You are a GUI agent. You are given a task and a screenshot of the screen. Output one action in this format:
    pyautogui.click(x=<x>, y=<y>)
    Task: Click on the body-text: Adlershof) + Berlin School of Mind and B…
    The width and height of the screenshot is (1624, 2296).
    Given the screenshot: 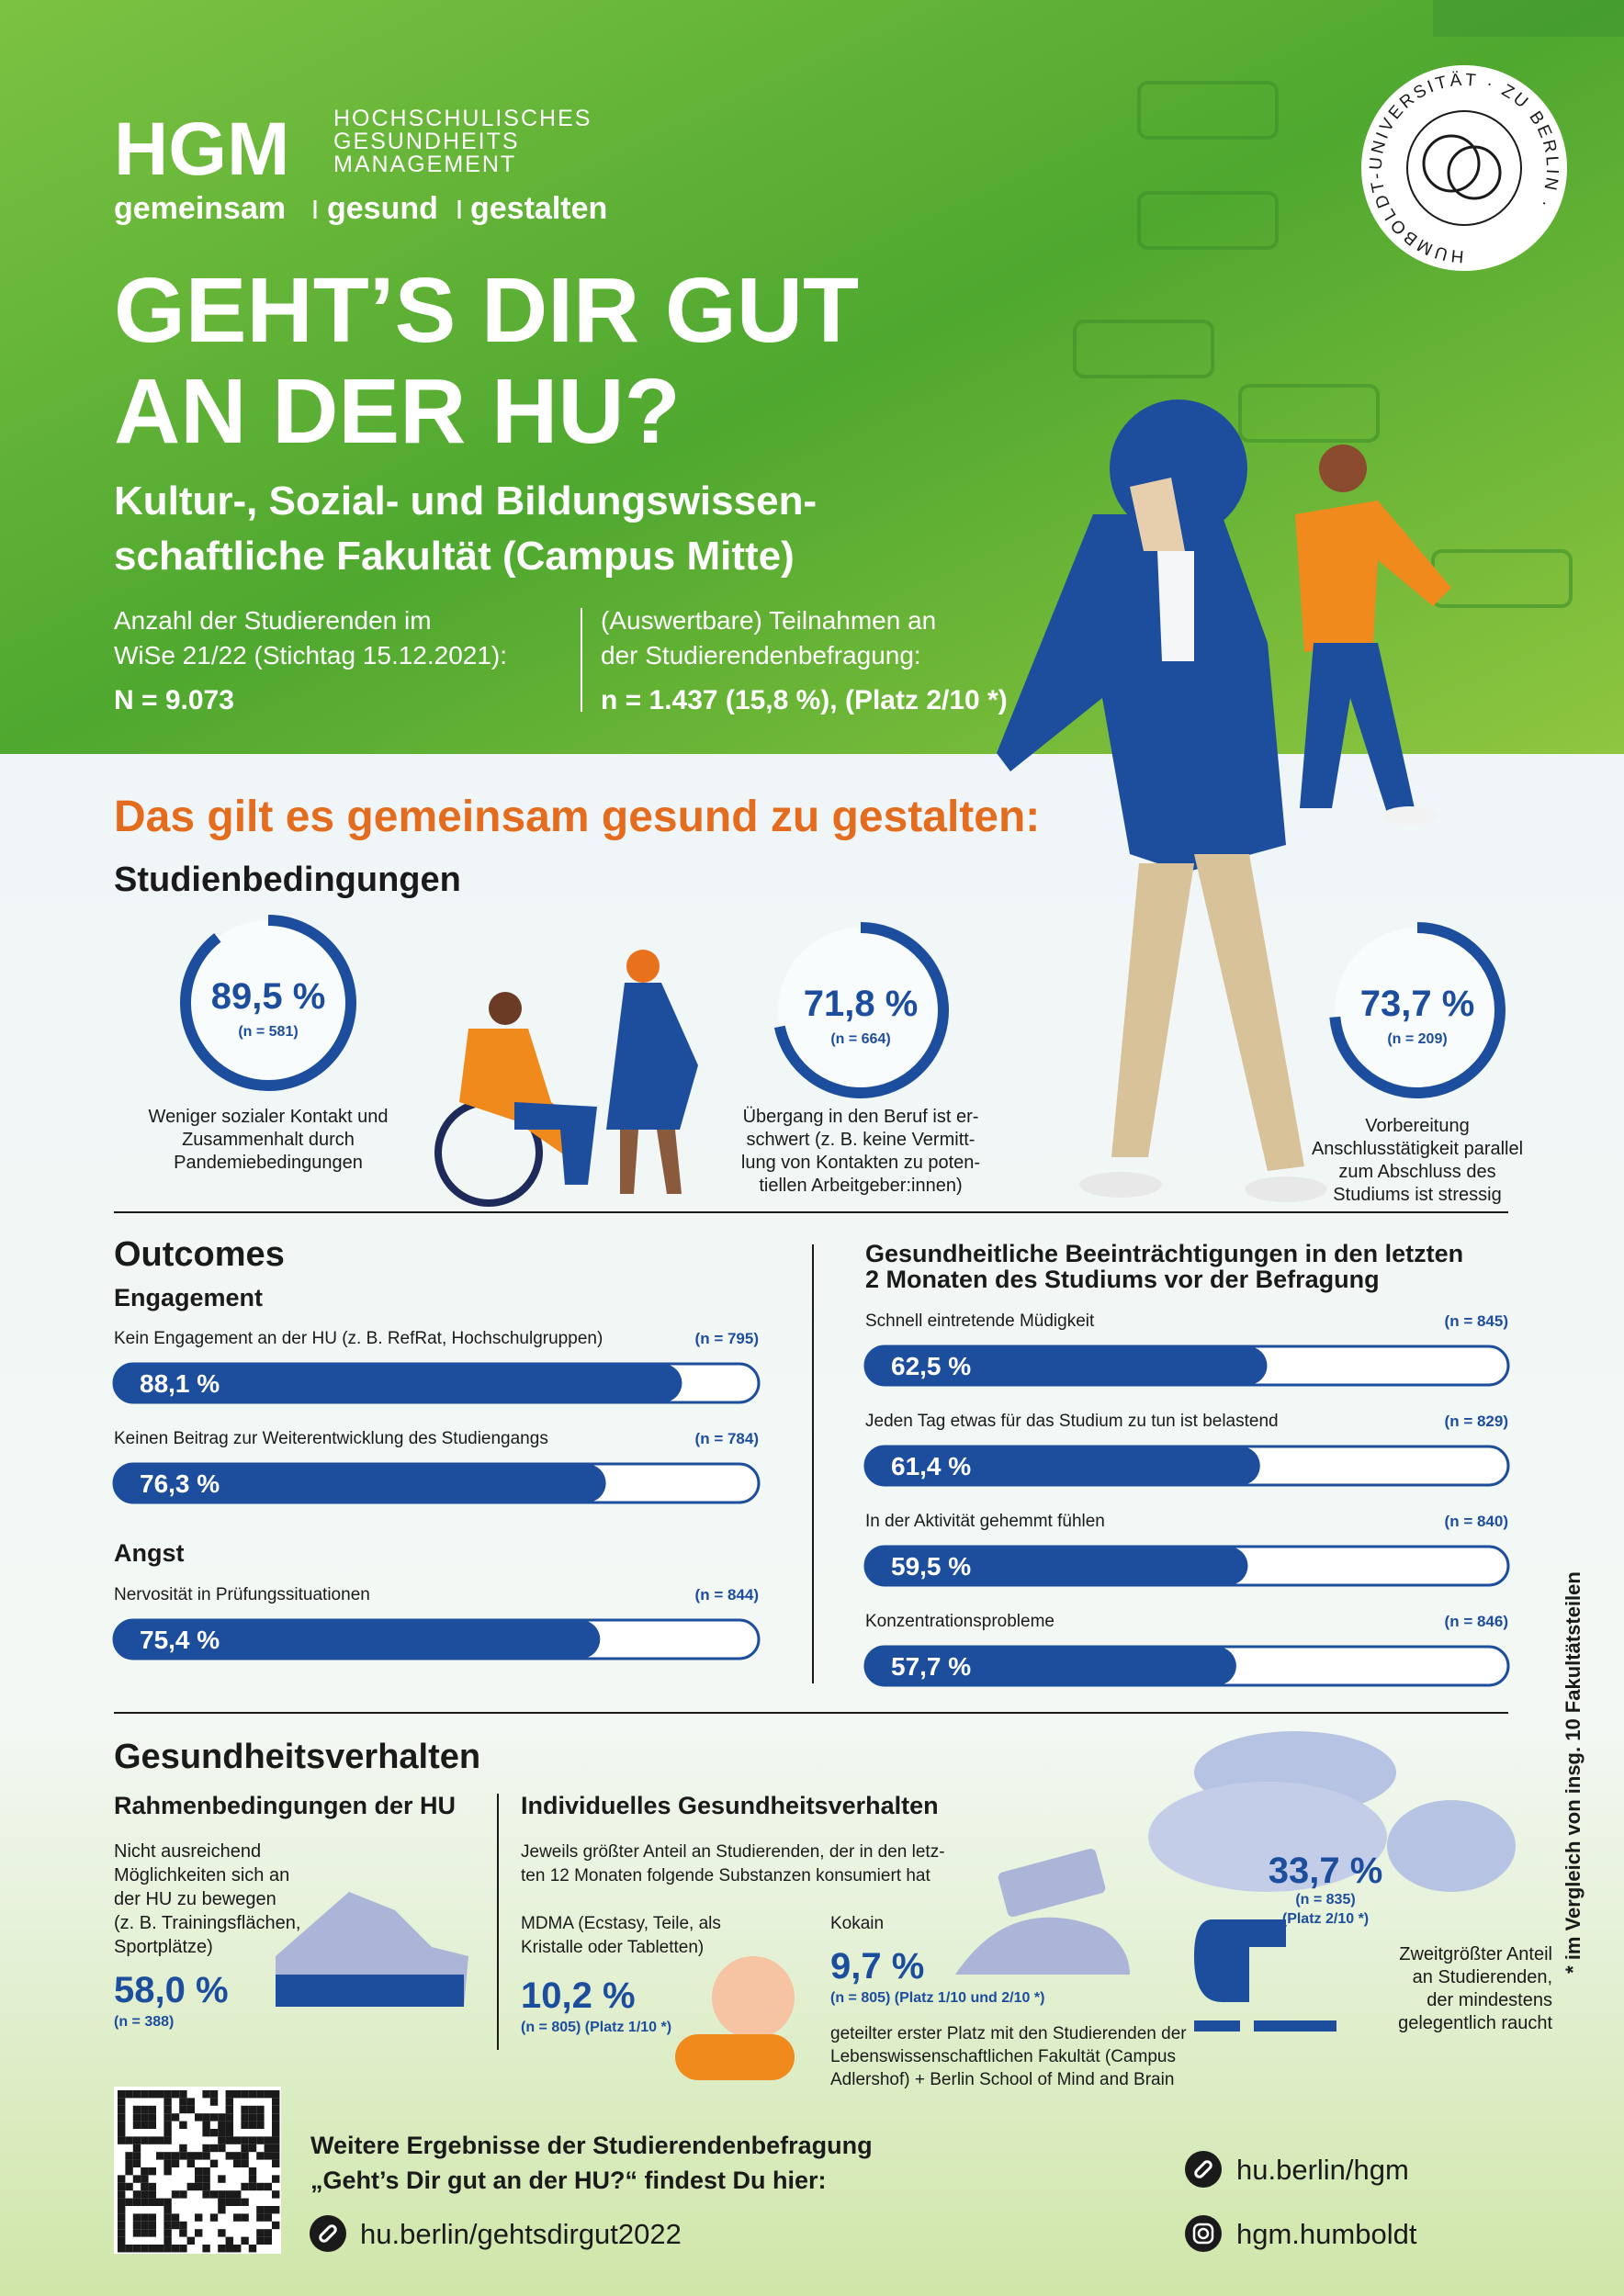 What is the action you would take?
    pyautogui.click(x=1002, y=2079)
    